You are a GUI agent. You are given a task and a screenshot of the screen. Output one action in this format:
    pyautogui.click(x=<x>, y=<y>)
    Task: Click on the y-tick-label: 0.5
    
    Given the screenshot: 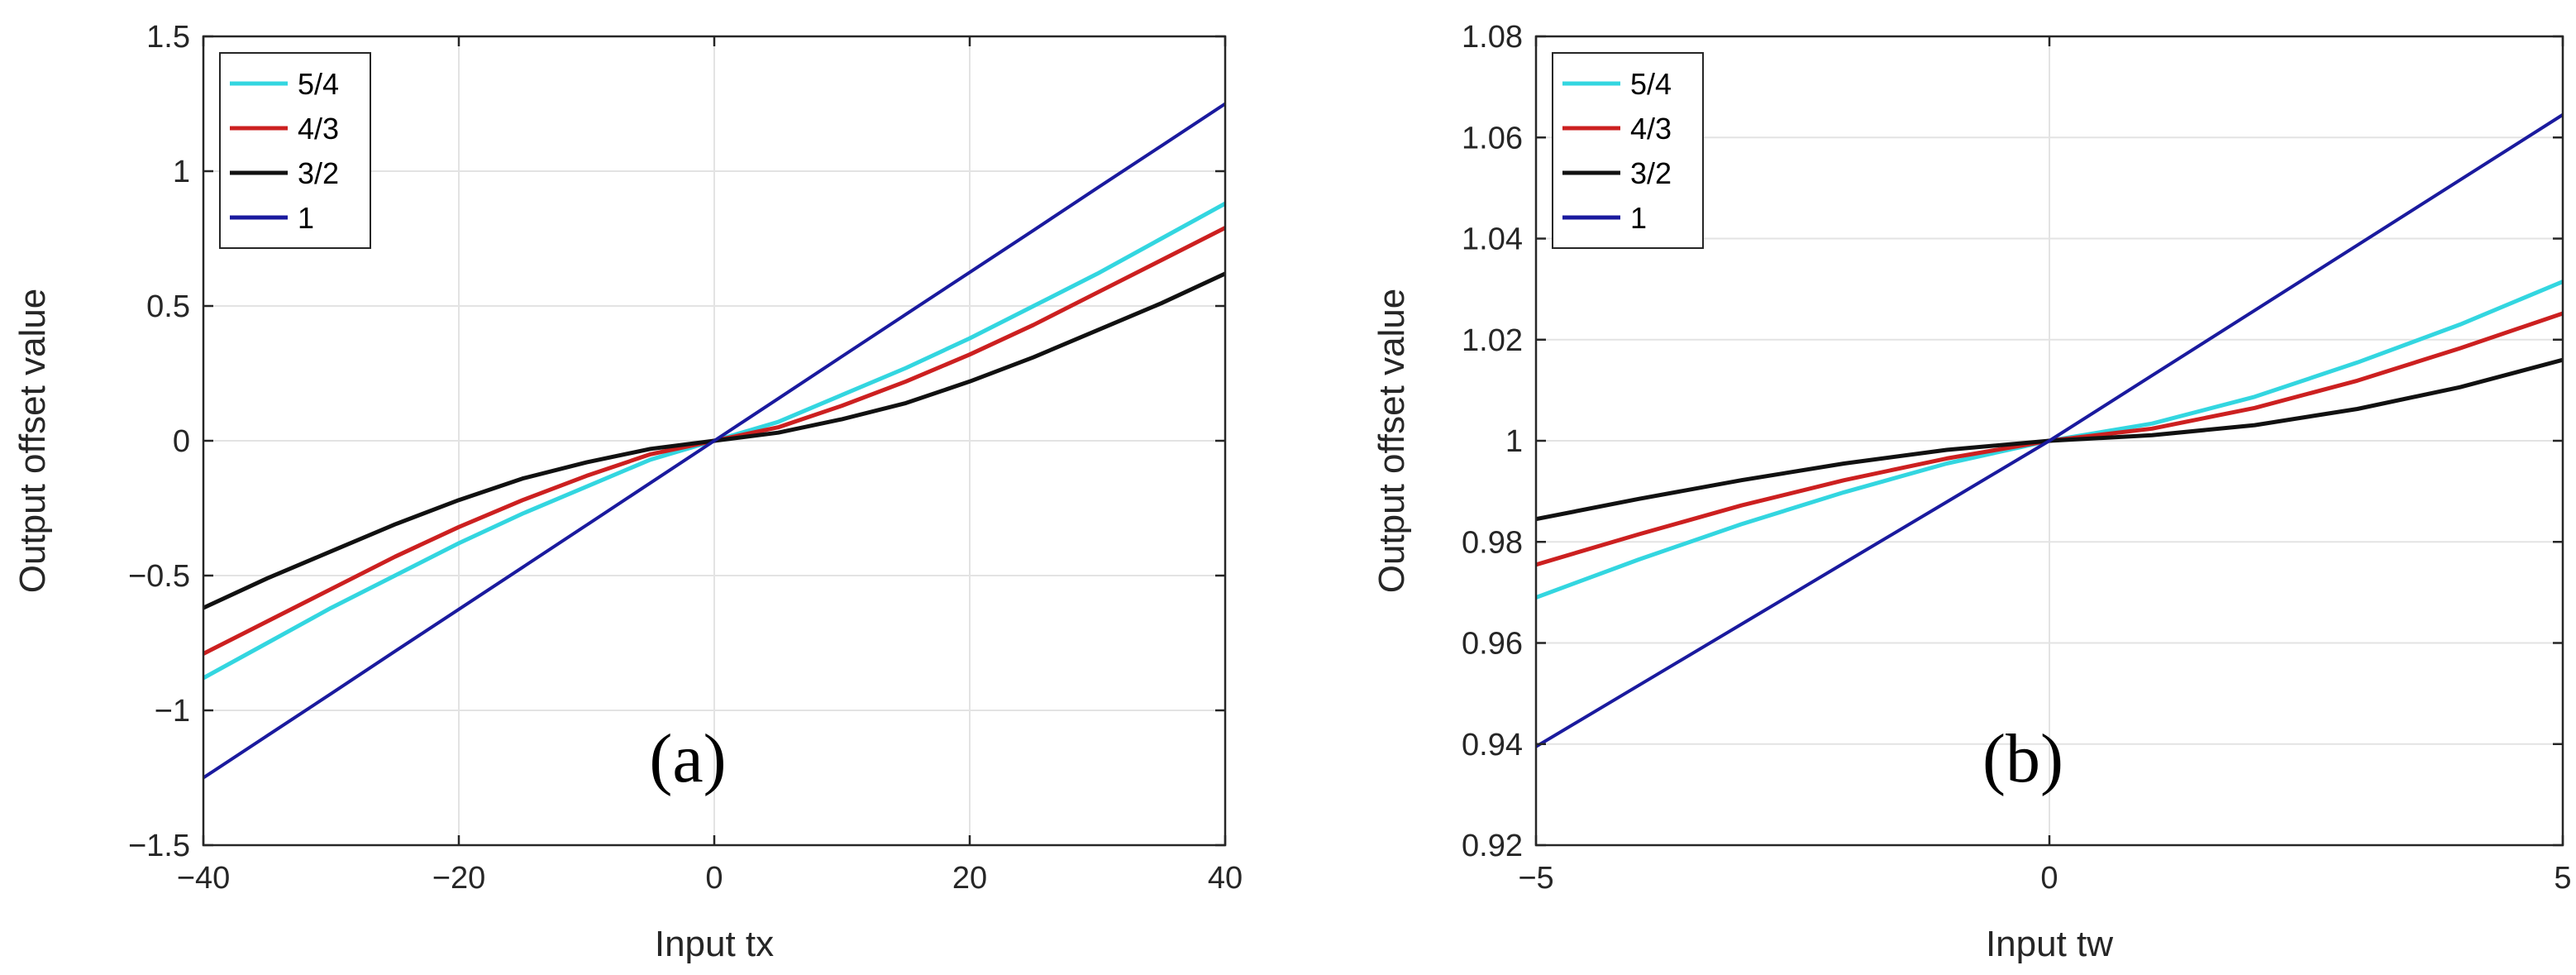 What is the action you would take?
    pyautogui.click(x=168, y=306)
    